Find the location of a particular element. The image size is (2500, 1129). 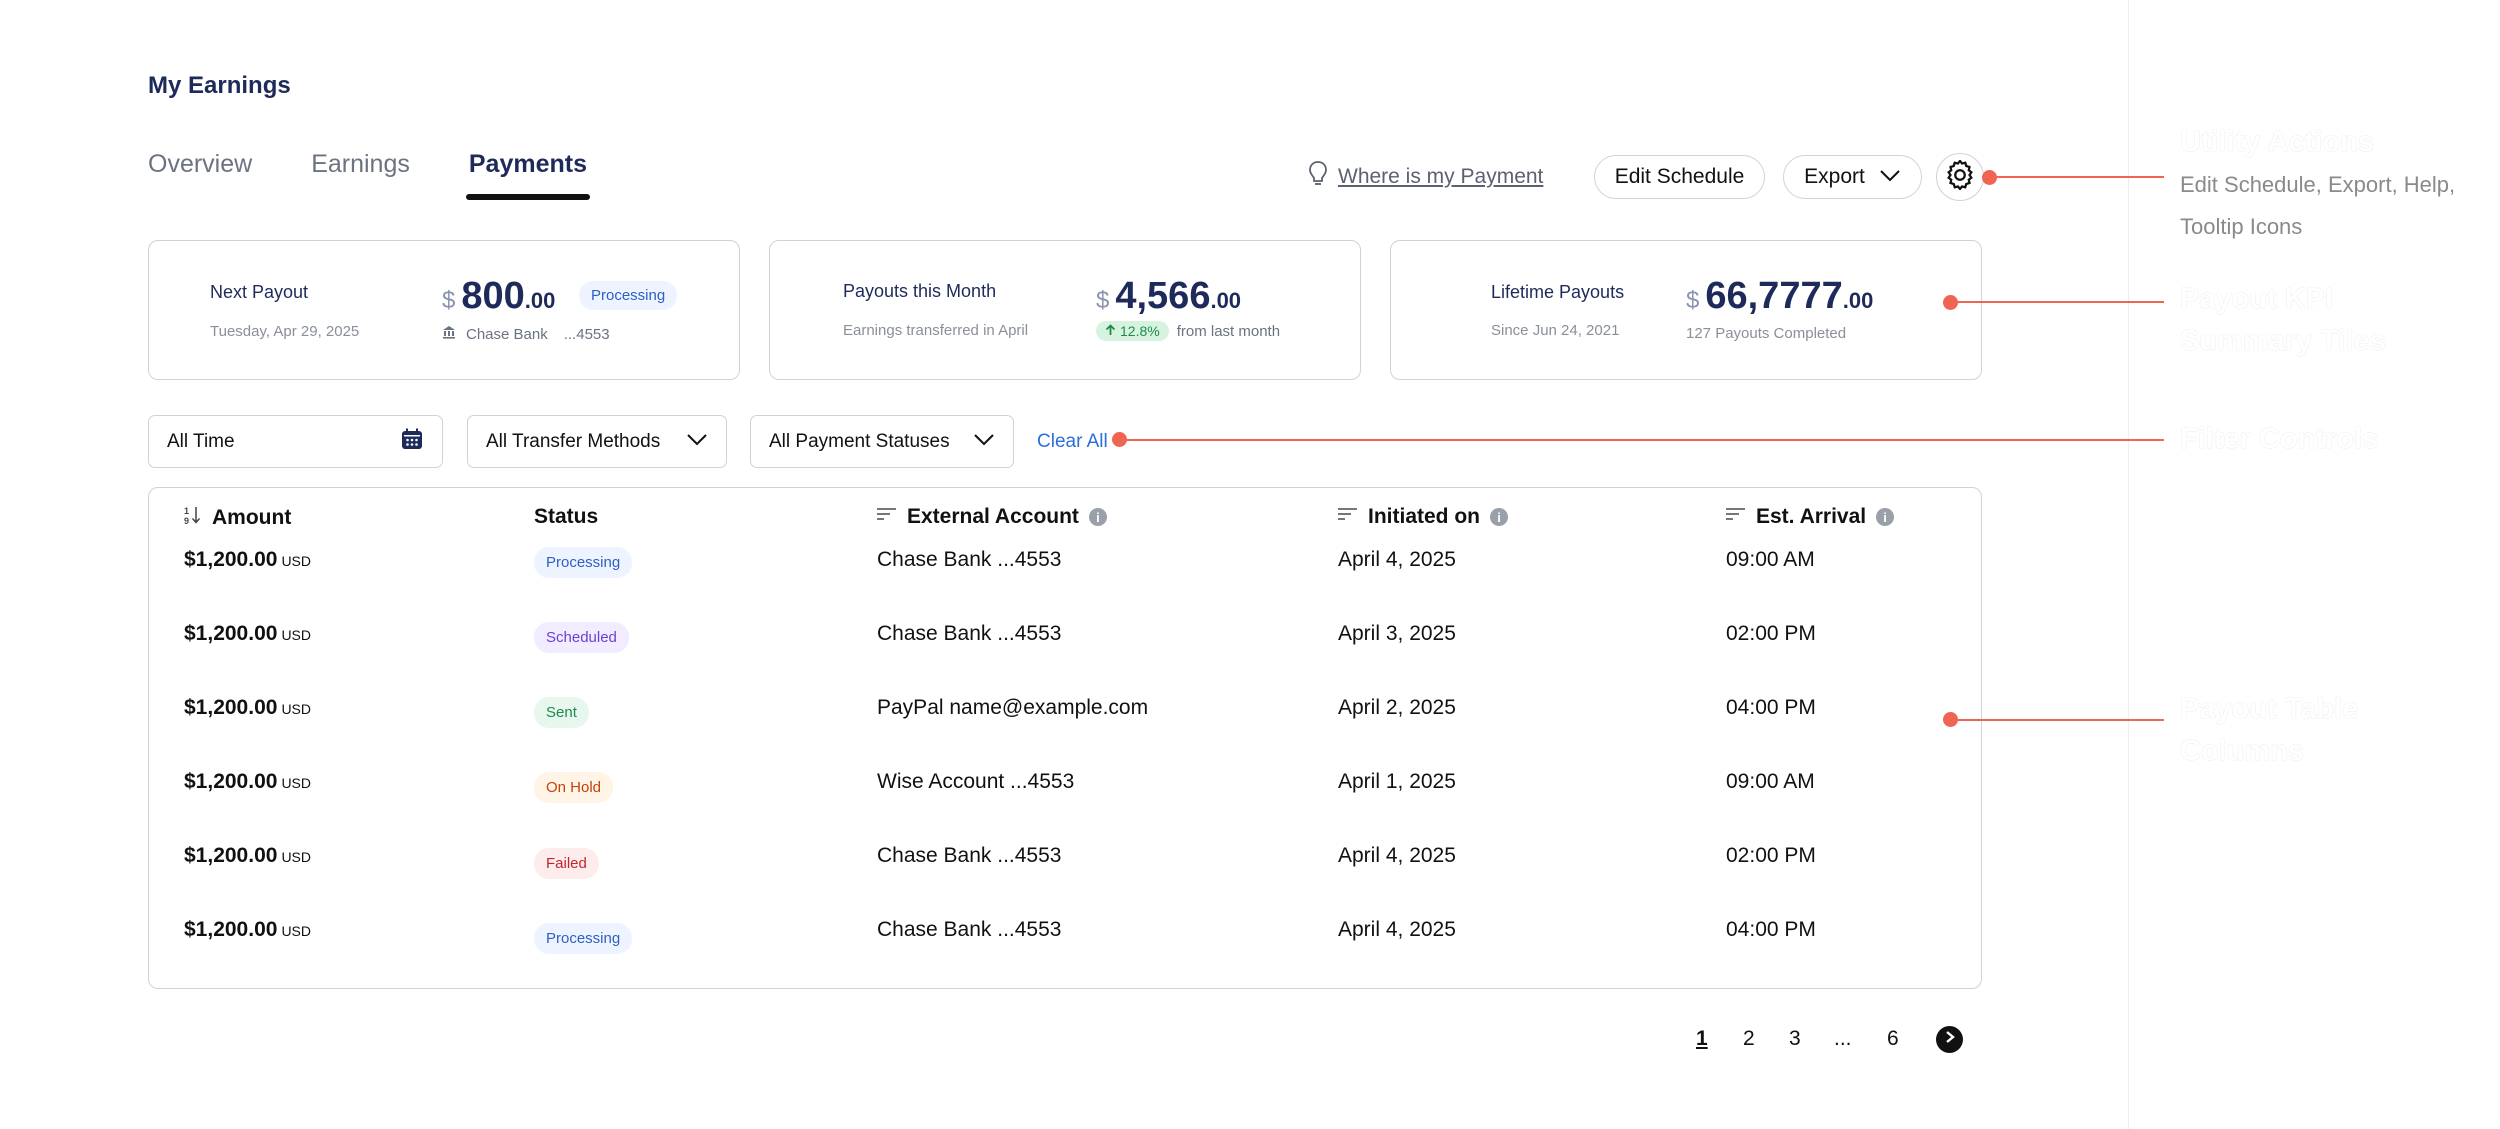

calendar-icon is located at coordinates (412, 442).